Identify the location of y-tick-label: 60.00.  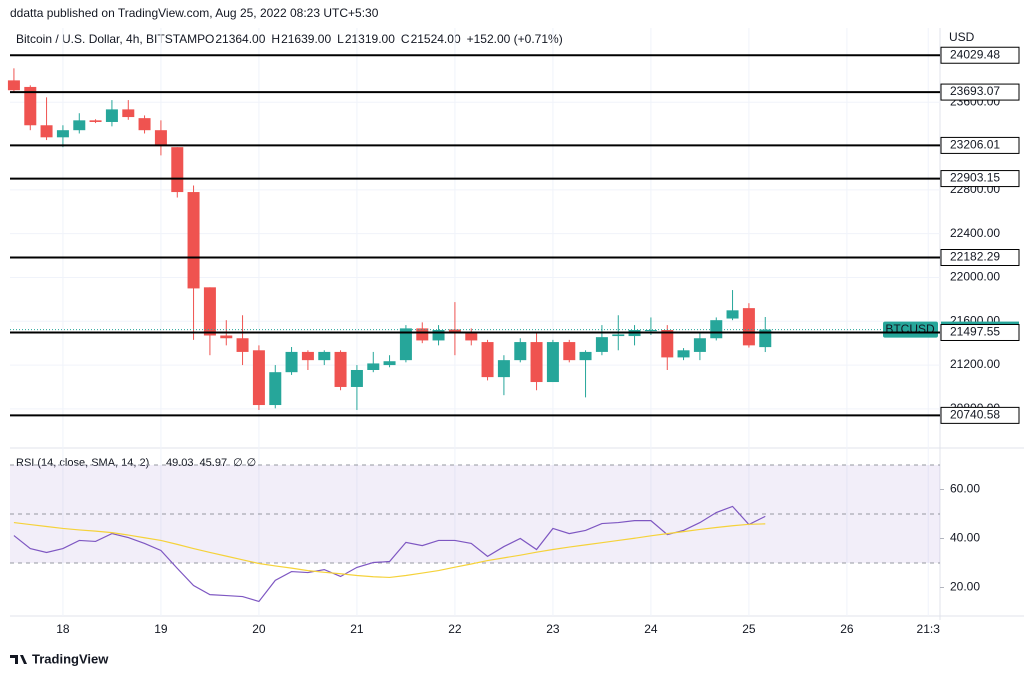
(965, 489).